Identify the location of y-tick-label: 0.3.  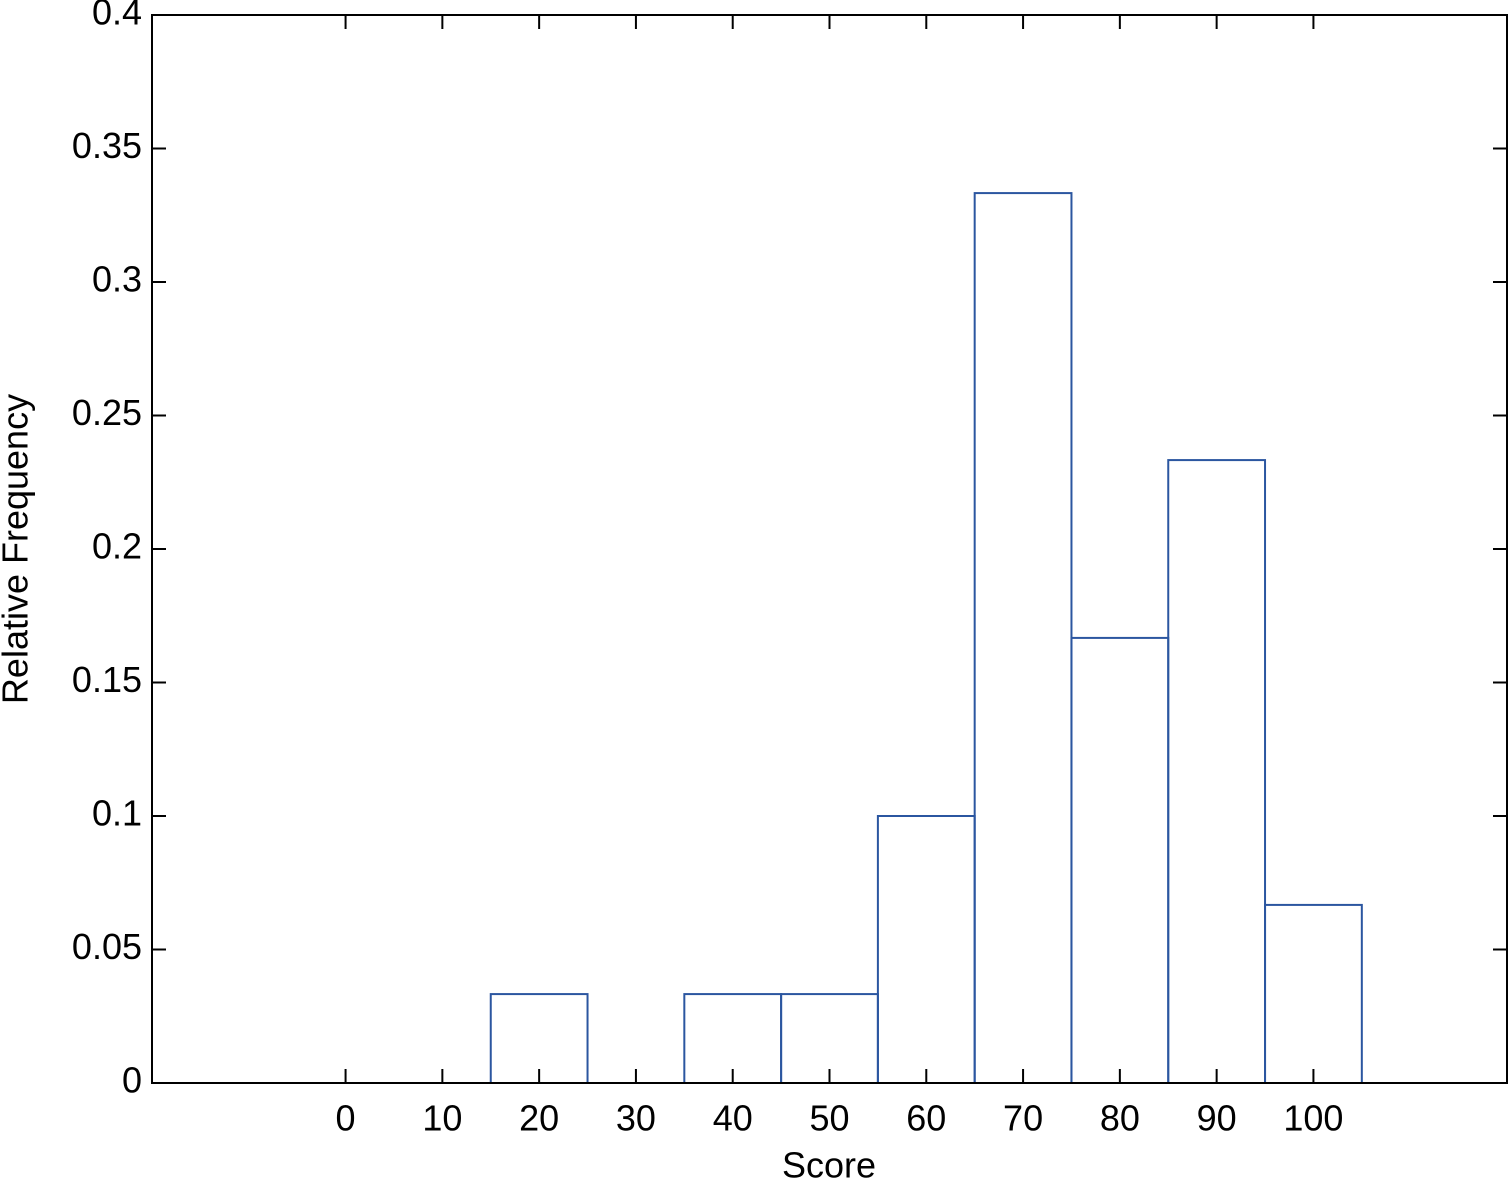
(117, 279).